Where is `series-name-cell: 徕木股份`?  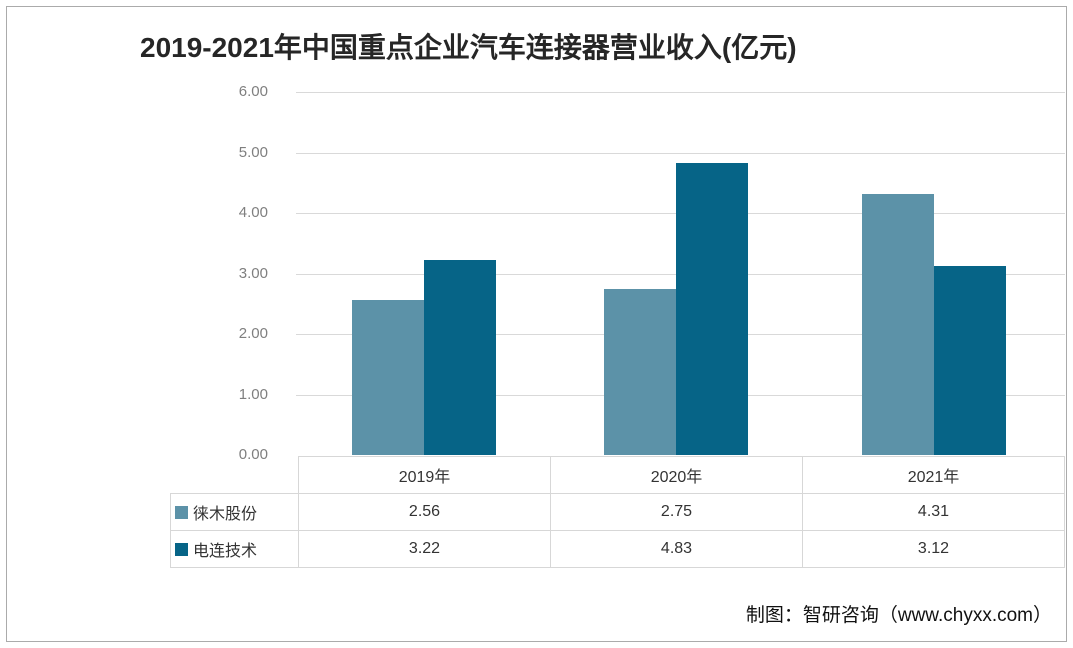 series-name-cell: 徕木股份 is located at coordinates (234, 511).